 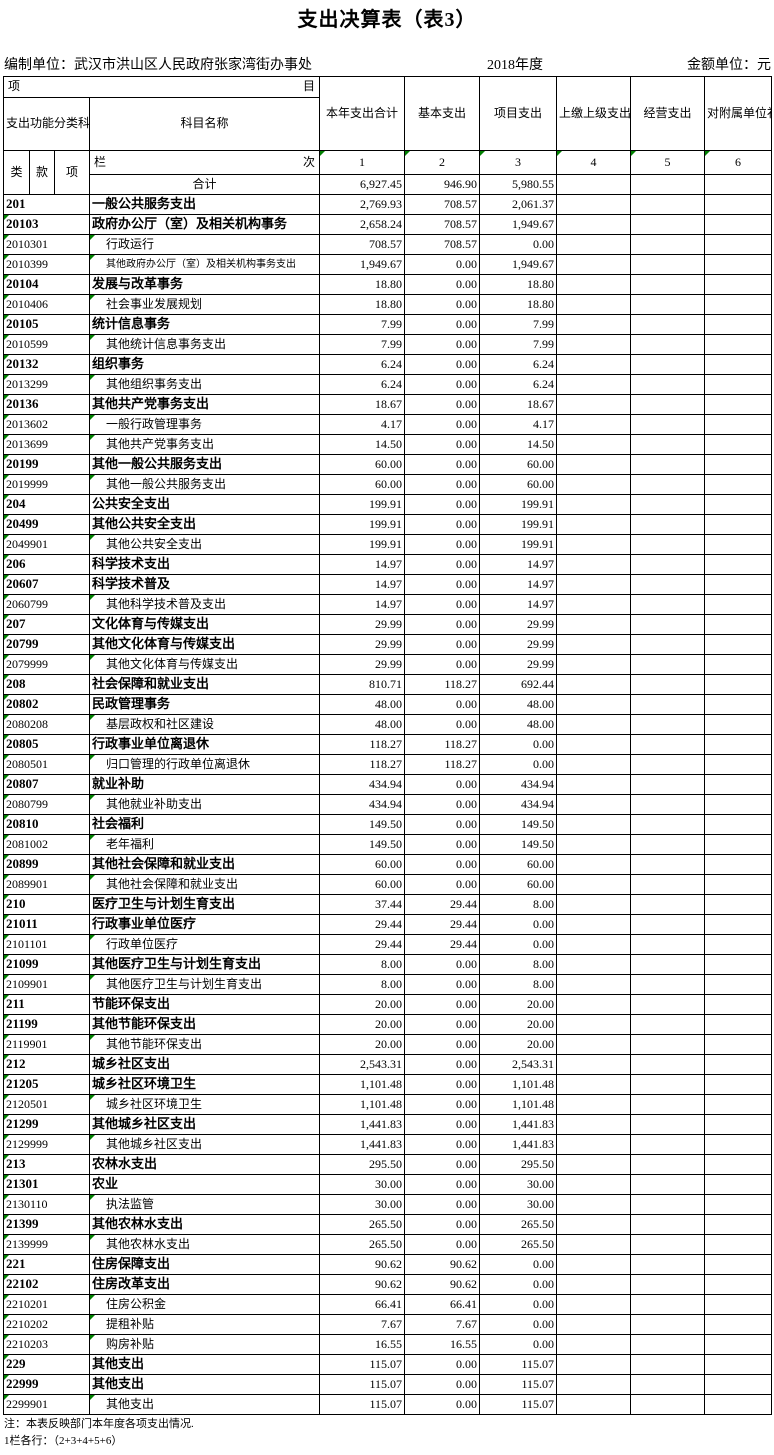 What do you see at coordinates (204, 404) in the screenshot?
I see `subject-name-cell: 其他共产党事务支出` at bounding box center [204, 404].